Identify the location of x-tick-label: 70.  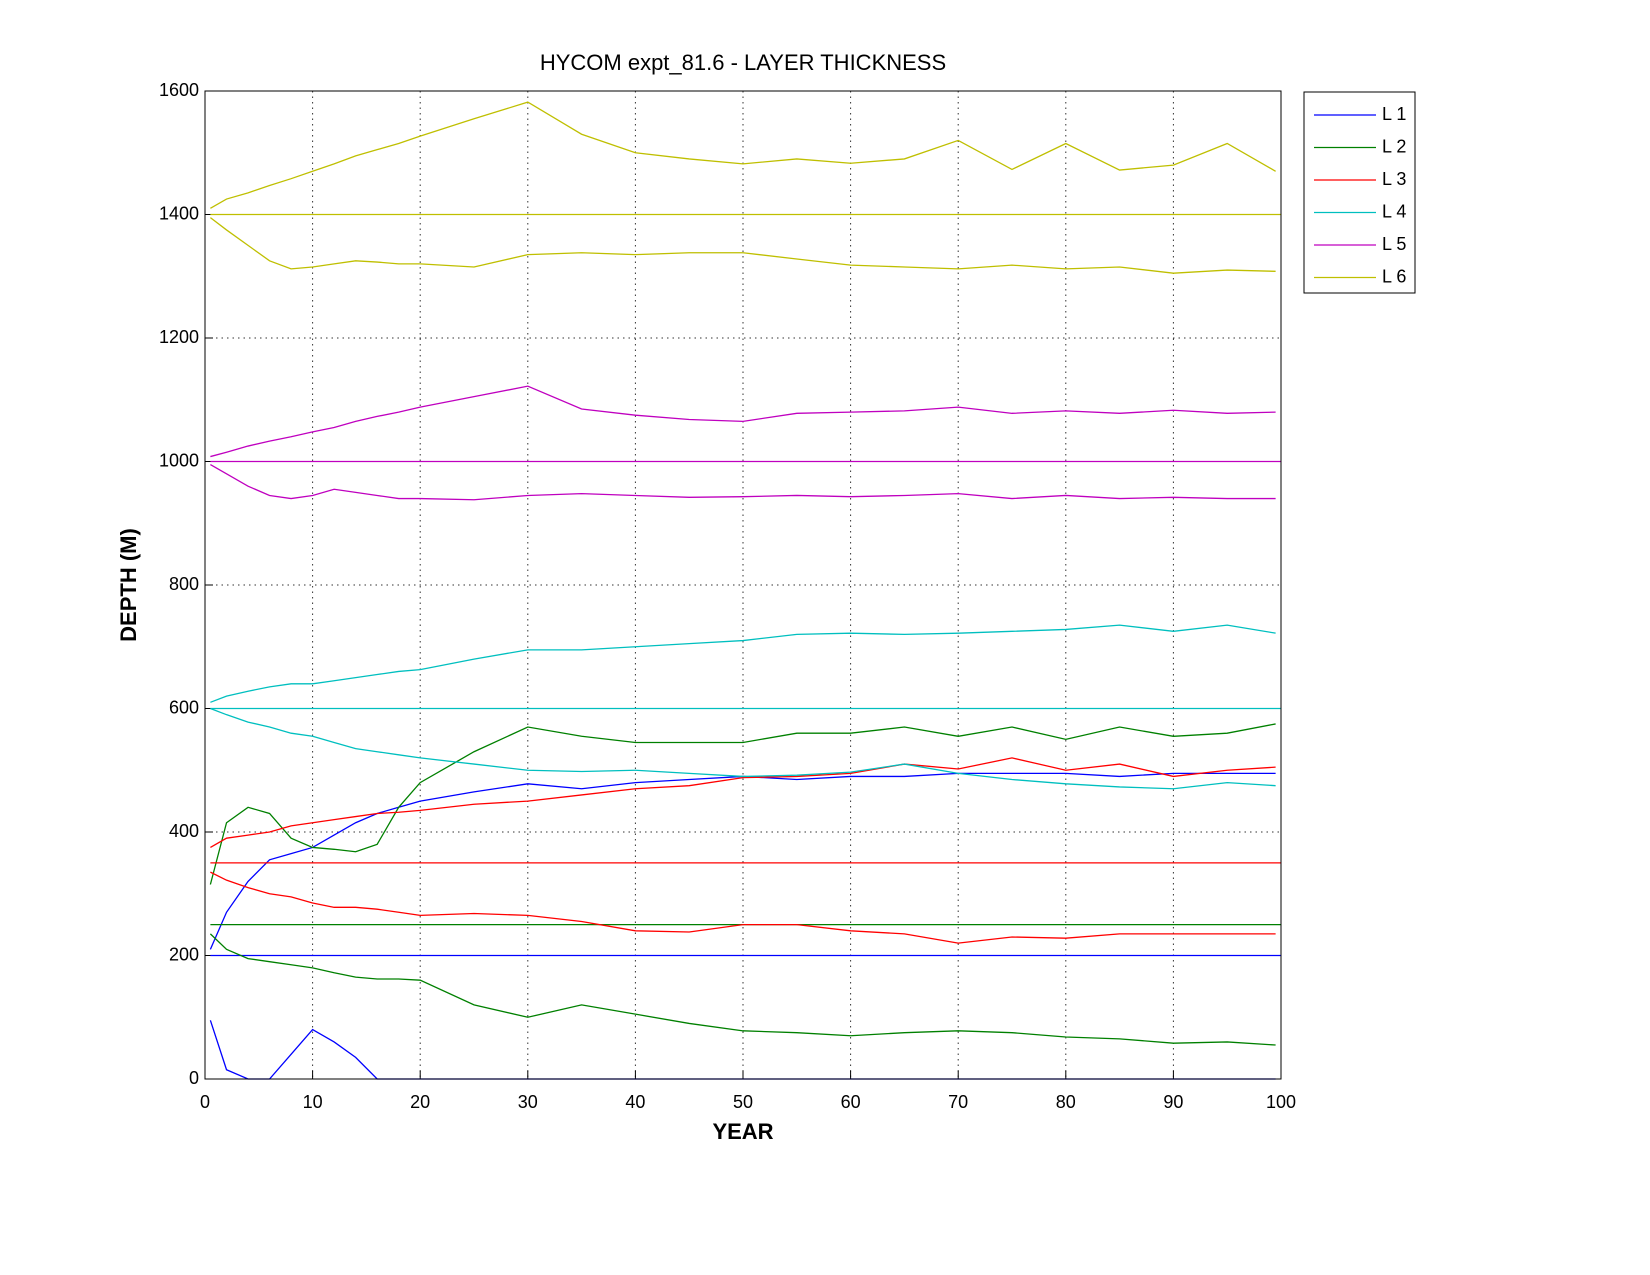
(958, 1102).